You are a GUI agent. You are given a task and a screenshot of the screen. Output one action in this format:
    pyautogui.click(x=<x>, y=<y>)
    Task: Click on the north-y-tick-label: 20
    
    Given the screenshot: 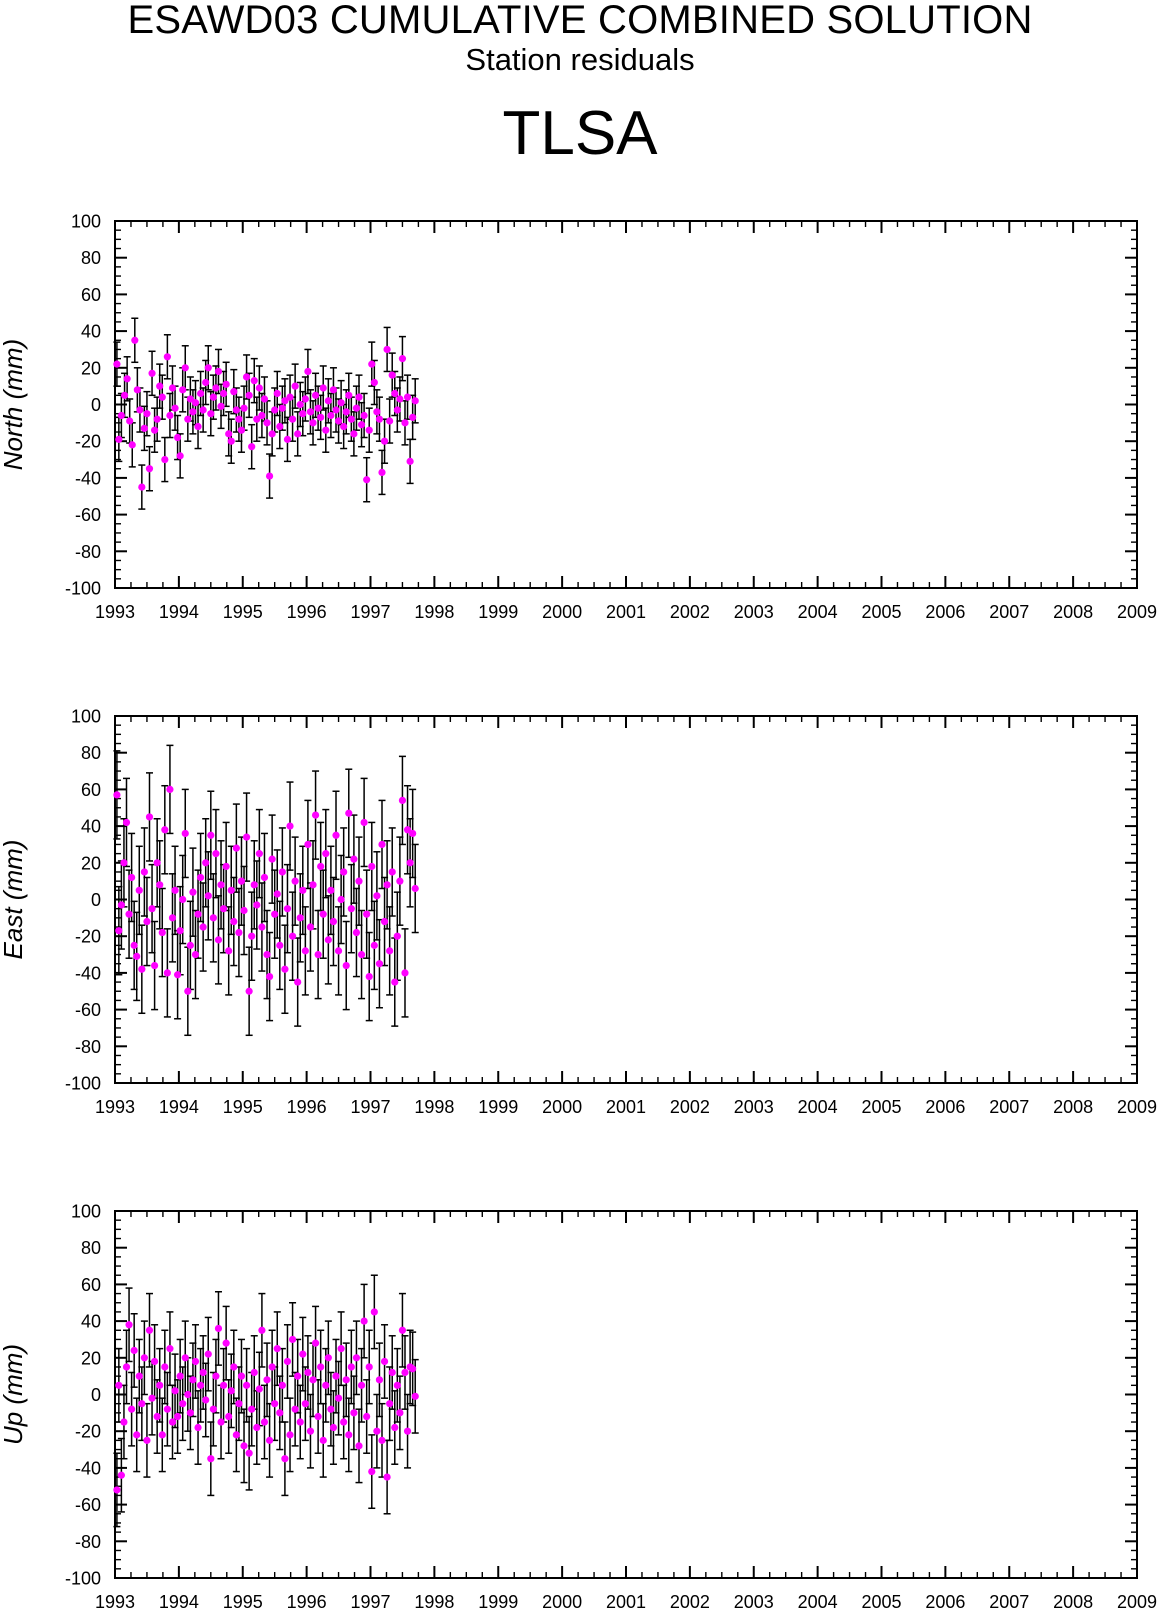 What is the action you would take?
    pyautogui.click(x=91, y=368)
    